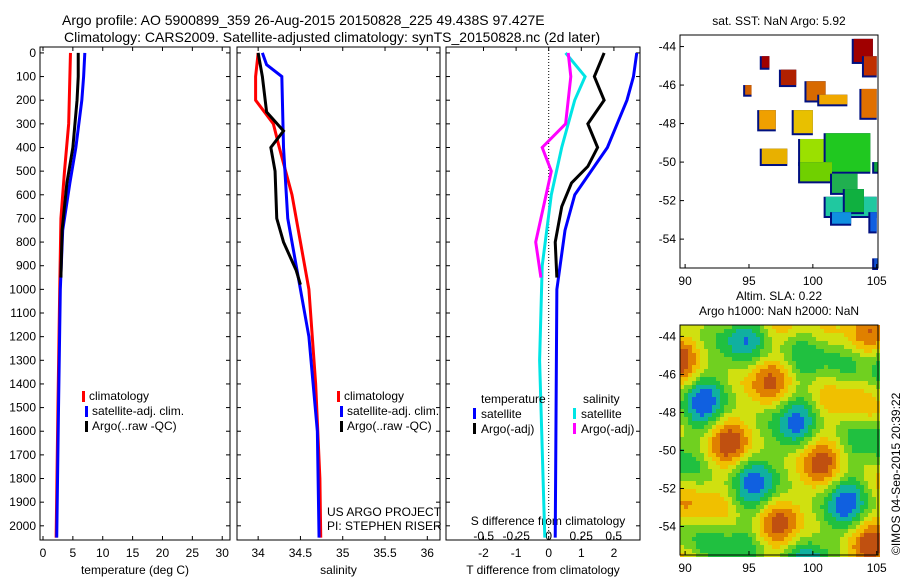 The height and width of the screenshot is (580, 900). Describe the element at coordinates (848, 152) in the screenshot. I see `sst-cell` at that location.